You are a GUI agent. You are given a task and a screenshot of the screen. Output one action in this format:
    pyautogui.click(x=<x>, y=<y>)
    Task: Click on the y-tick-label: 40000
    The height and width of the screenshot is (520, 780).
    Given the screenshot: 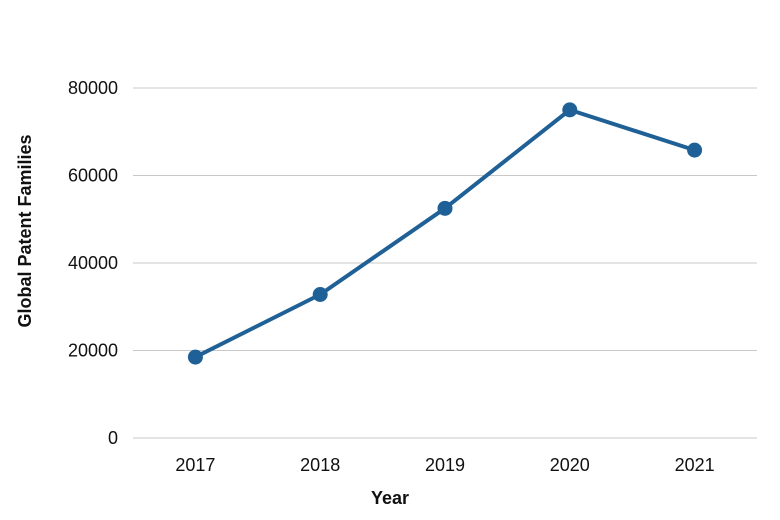 What is the action you would take?
    pyautogui.click(x=93, y=263)
    